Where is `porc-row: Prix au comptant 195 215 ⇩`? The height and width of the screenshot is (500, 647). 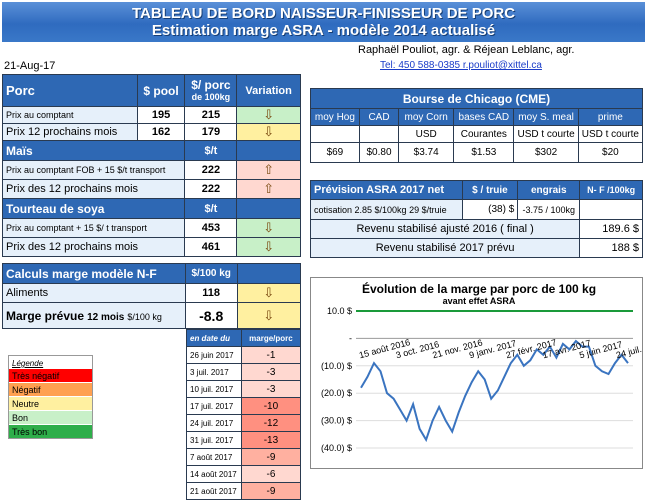 porc-row: Prix au comptant 195 215 ⇩ is located at coordinates (151, 115).